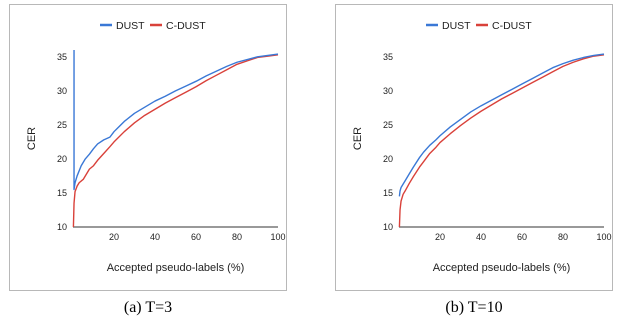 The width and height of the screenshot is (626, 329). What do you see at coordinates (148, 307) in the screenshot?
I see `caption-t3: (a) T=3` at bounding box center [148, 307].